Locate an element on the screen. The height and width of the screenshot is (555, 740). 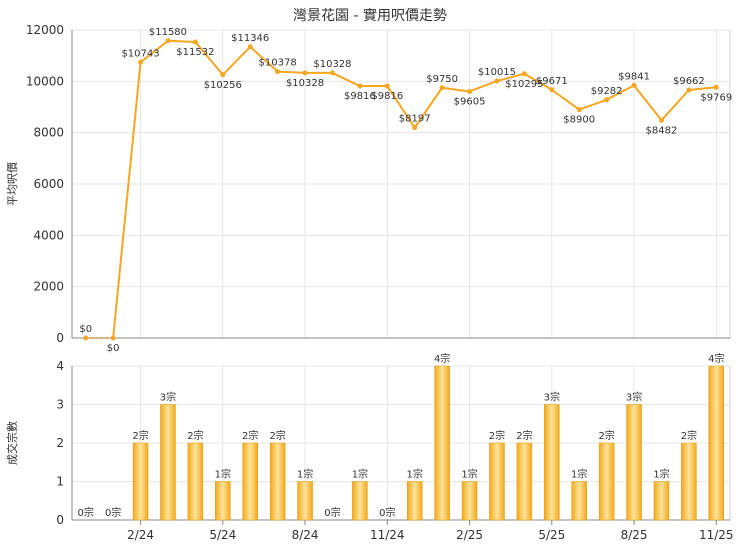
x-tick-label: 2/24 is located at coordinates (140, 535).